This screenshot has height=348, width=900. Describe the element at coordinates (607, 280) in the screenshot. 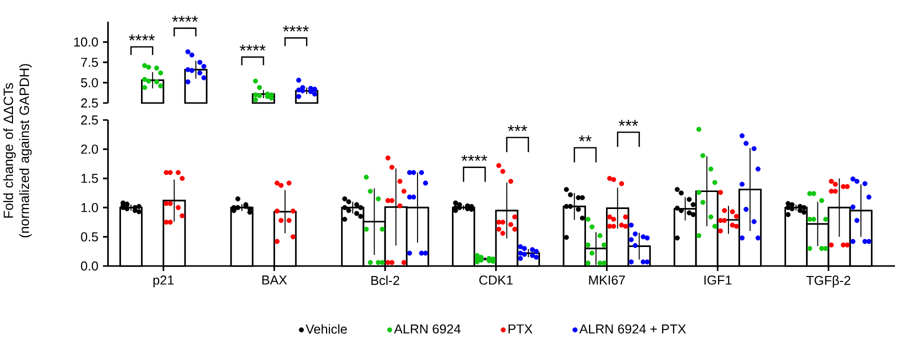

I see `x-tick-label: MKI67` at that location.